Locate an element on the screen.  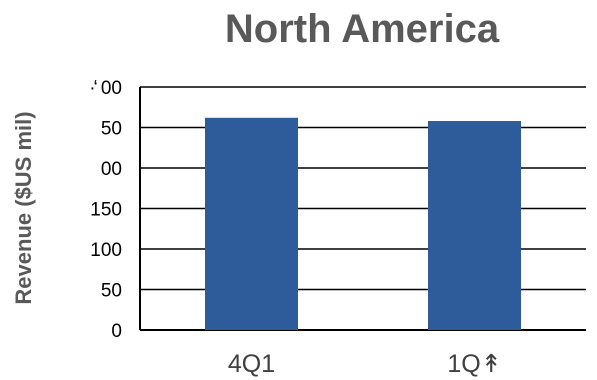
y-tick-labels: 0 50 100 150 00 50 ·̒ 00 is located at coordinates (105, 210).